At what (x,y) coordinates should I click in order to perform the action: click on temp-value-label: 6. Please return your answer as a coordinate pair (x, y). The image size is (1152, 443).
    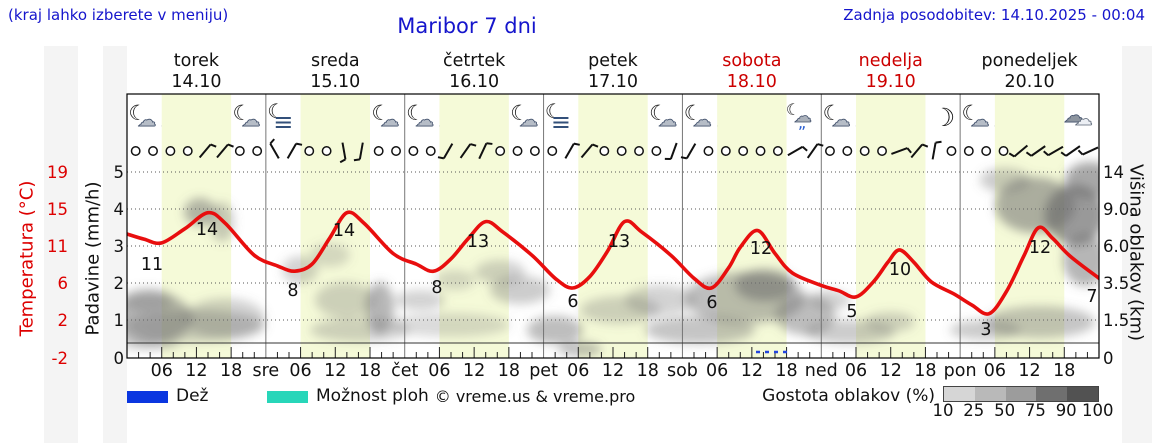
    Looking at the image, I should click on (711, 303).